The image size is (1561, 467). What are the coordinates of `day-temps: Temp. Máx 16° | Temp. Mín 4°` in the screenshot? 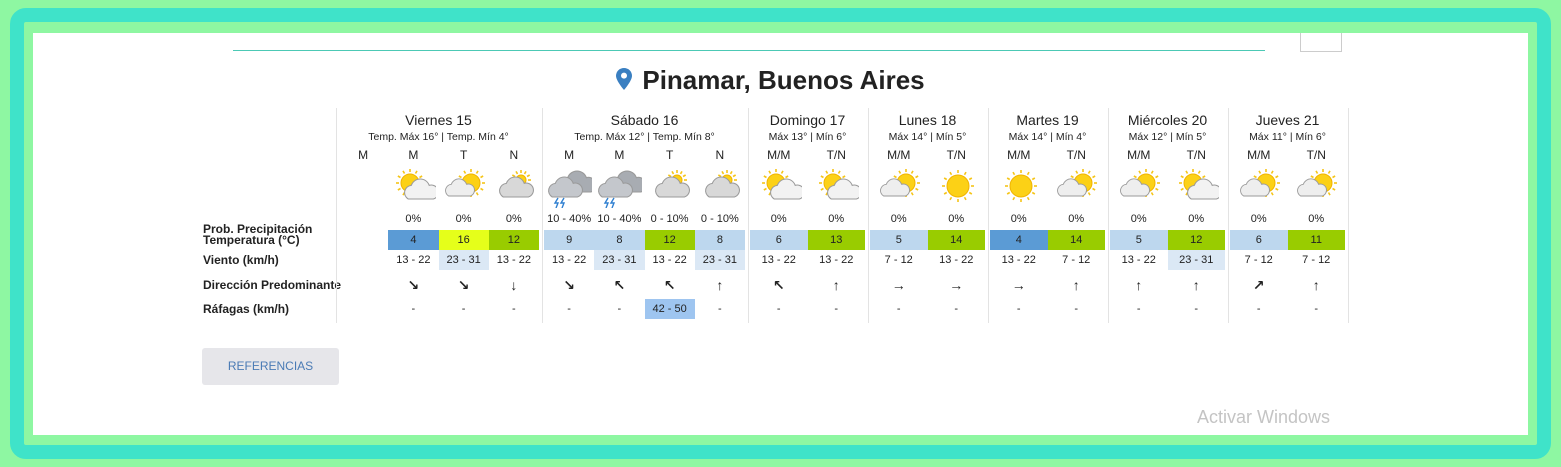 It's located at (438, 137).